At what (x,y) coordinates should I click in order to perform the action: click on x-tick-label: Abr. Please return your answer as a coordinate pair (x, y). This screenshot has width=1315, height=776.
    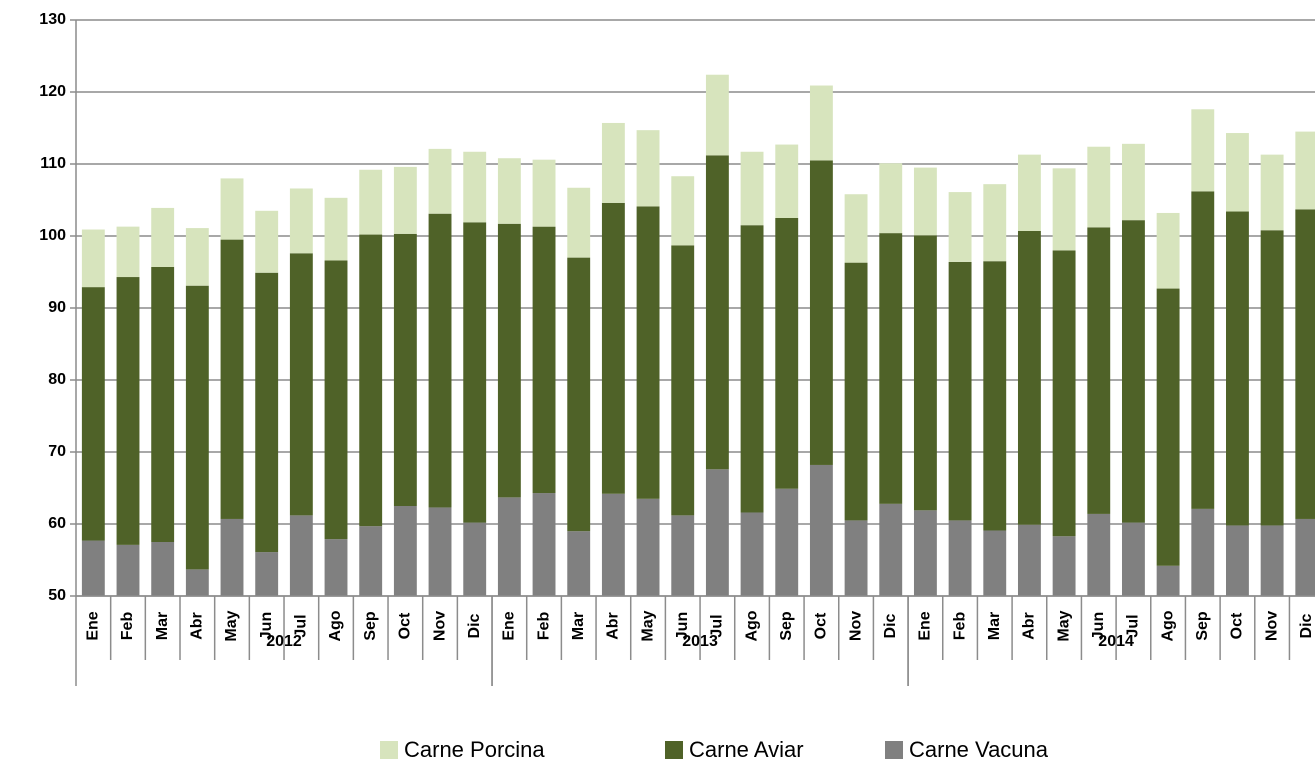
    Looking at the image, I should click on (613, 626).